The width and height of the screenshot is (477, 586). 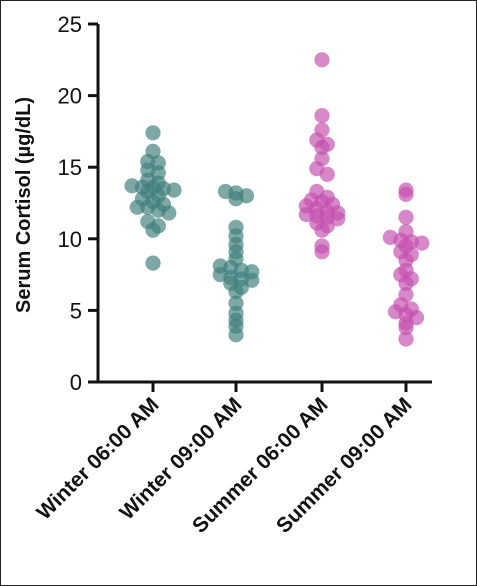 What do you see at coordinates (76, 382) in the screenshot?
I see `y-tick-label: 0` at bounding box center [76, 382].